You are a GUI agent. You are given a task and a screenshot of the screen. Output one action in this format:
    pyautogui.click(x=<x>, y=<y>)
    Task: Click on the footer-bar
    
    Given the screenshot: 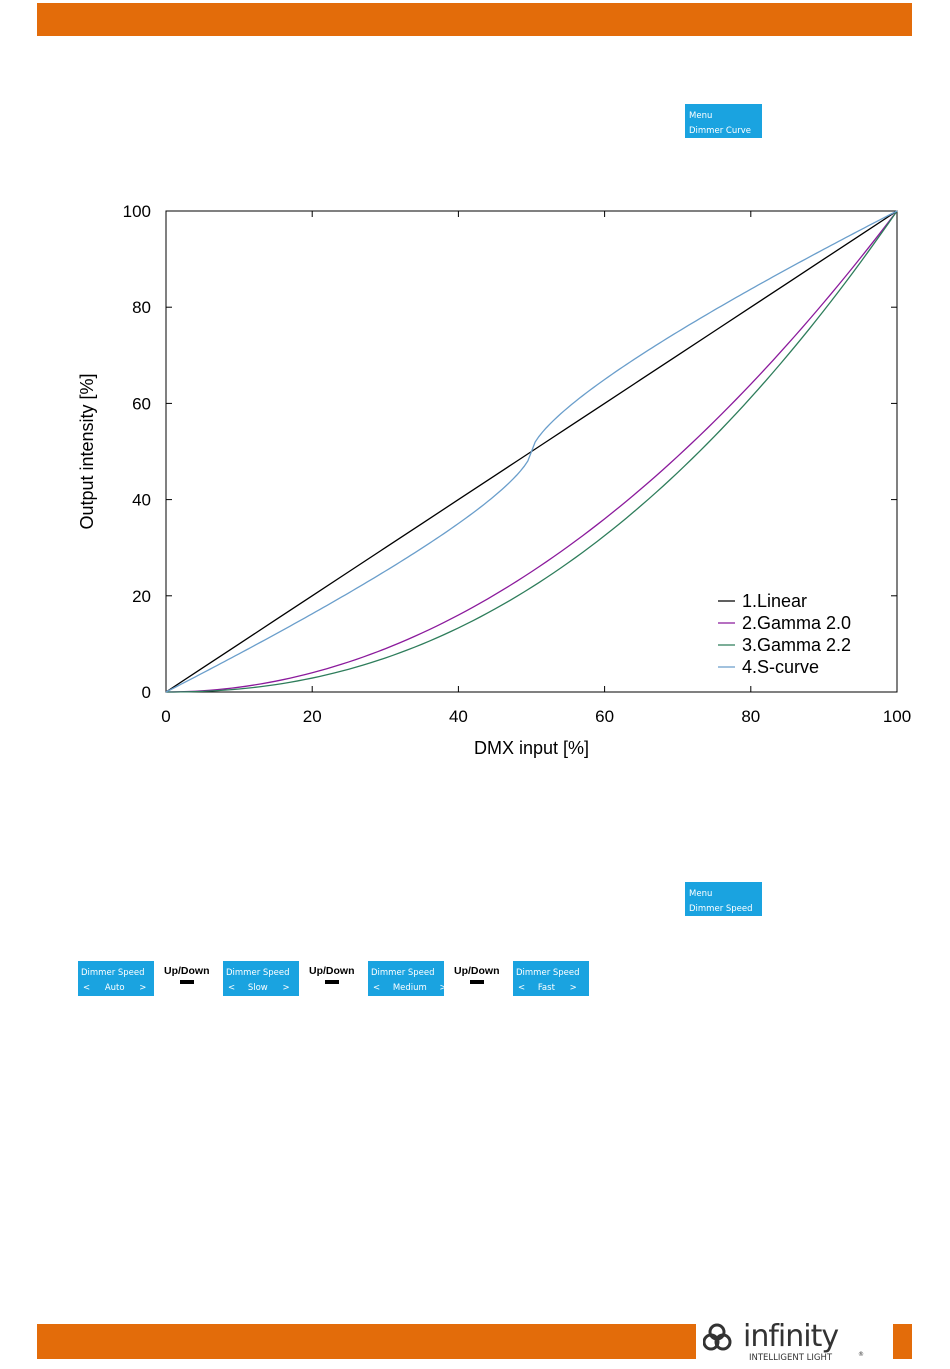 What is the action you would take?
    pyautogui.click(x=366, y=1341)
    